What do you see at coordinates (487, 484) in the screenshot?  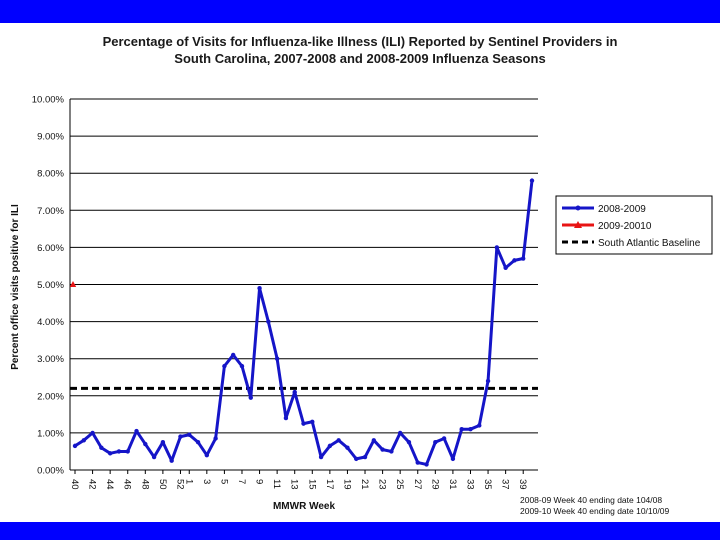 I see `x-tick-label: 35` at bounding box center [487, 484].